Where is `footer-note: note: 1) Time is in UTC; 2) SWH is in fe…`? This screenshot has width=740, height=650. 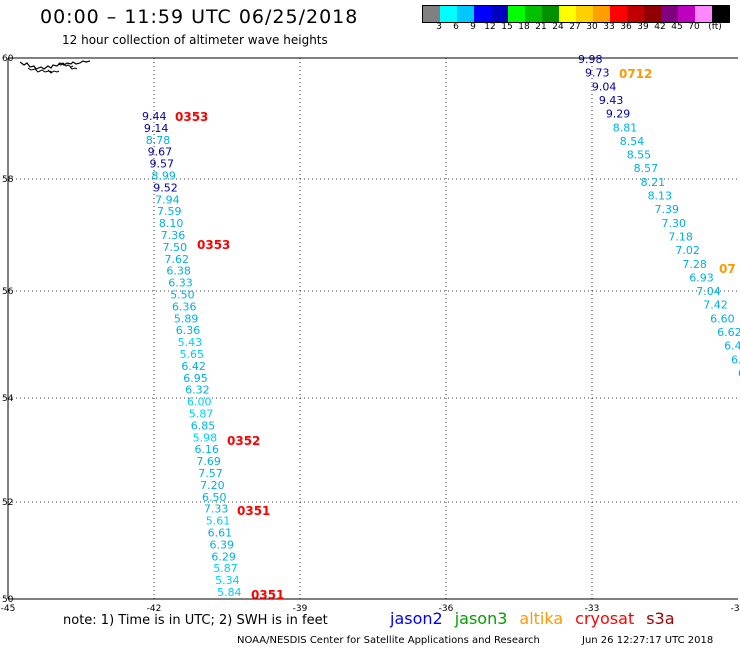
footer-note: note: 1) Time is in UTC; 2) SWH is in fe… is located at coordinates (195, 620).